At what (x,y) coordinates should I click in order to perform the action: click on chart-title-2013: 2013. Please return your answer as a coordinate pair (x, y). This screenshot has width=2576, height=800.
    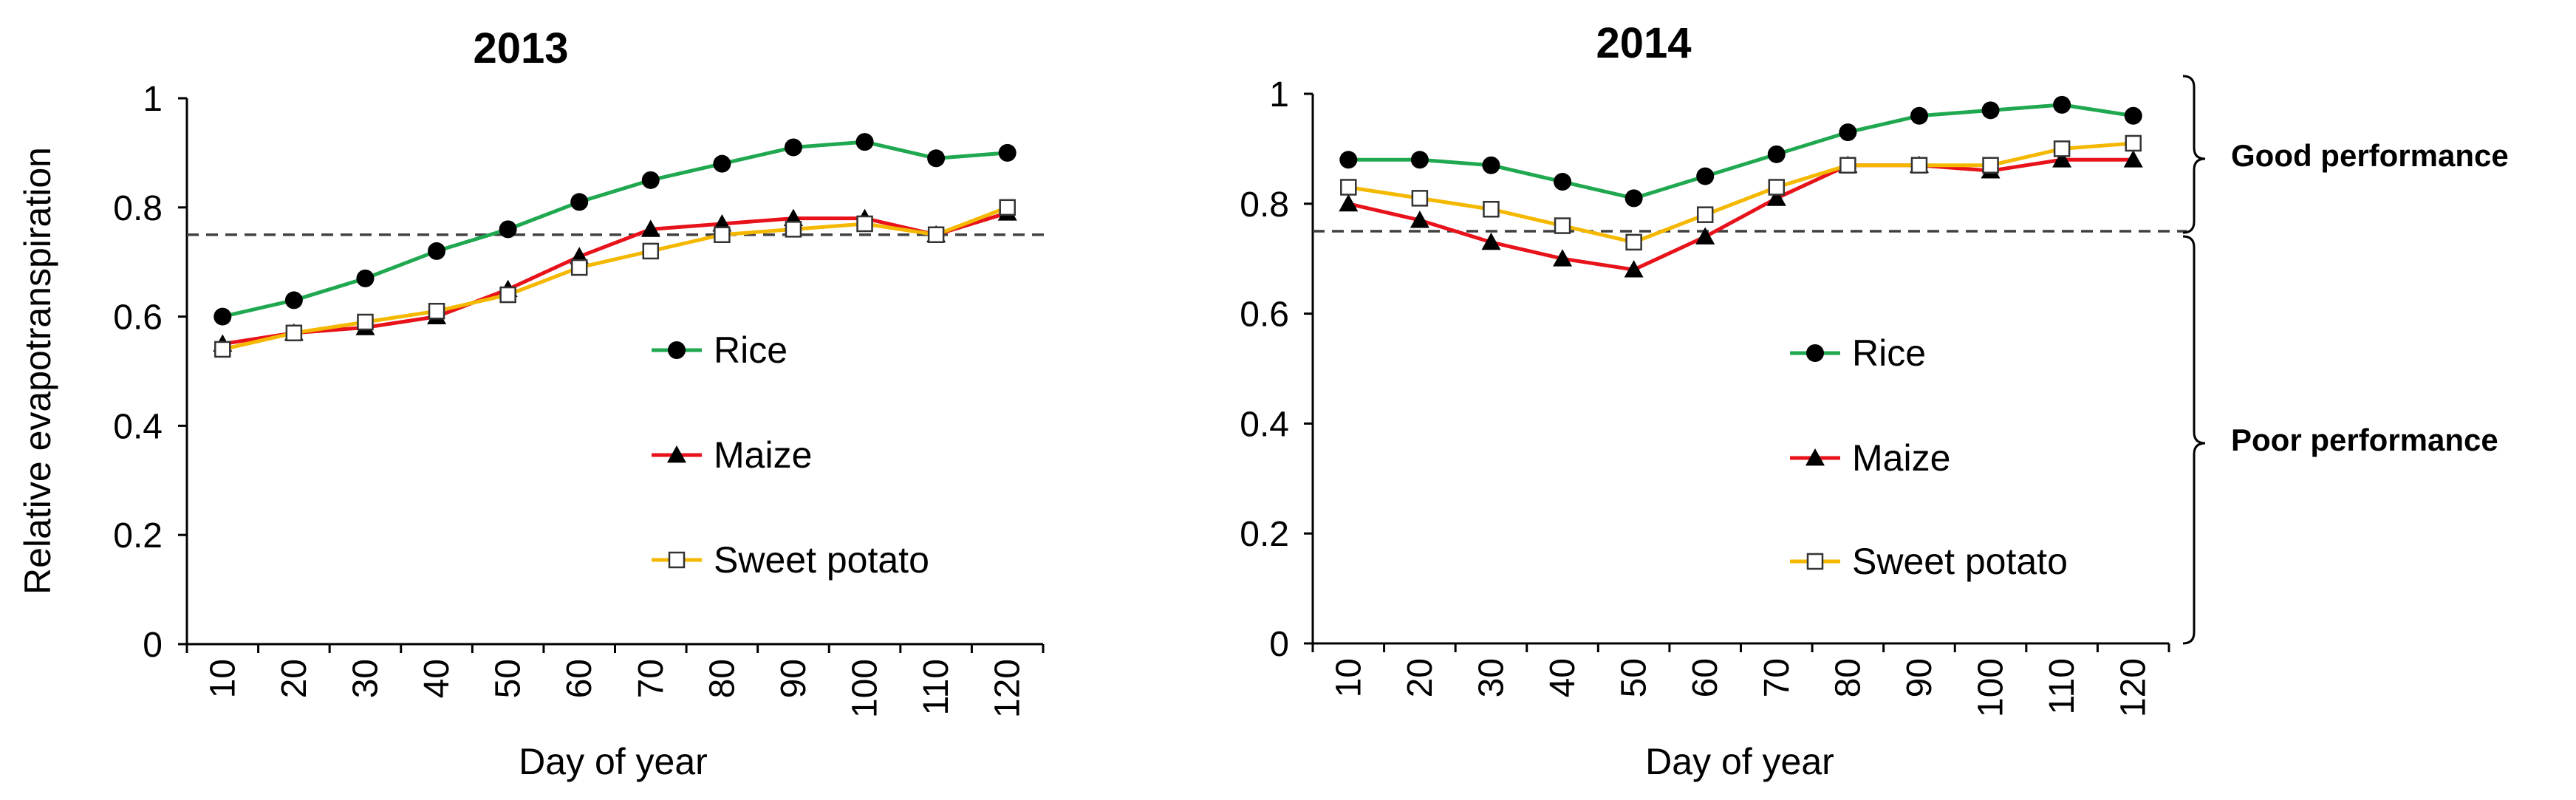
    Looking at the image, I should click on (520, 48).